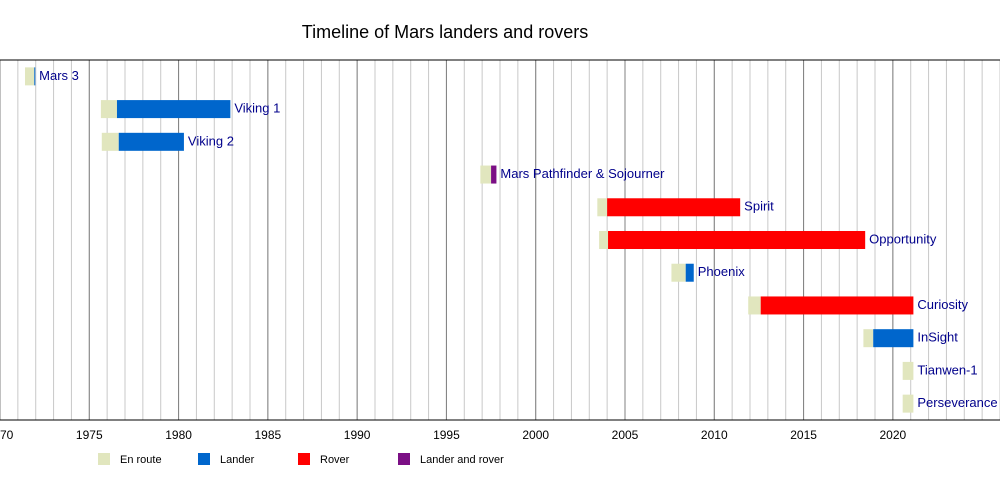 The width and height of the screenshot is (1000, 500). Describe the element at coordinates (957, 402) in the screenshot. I see `task-label: Perseverance` at that location.